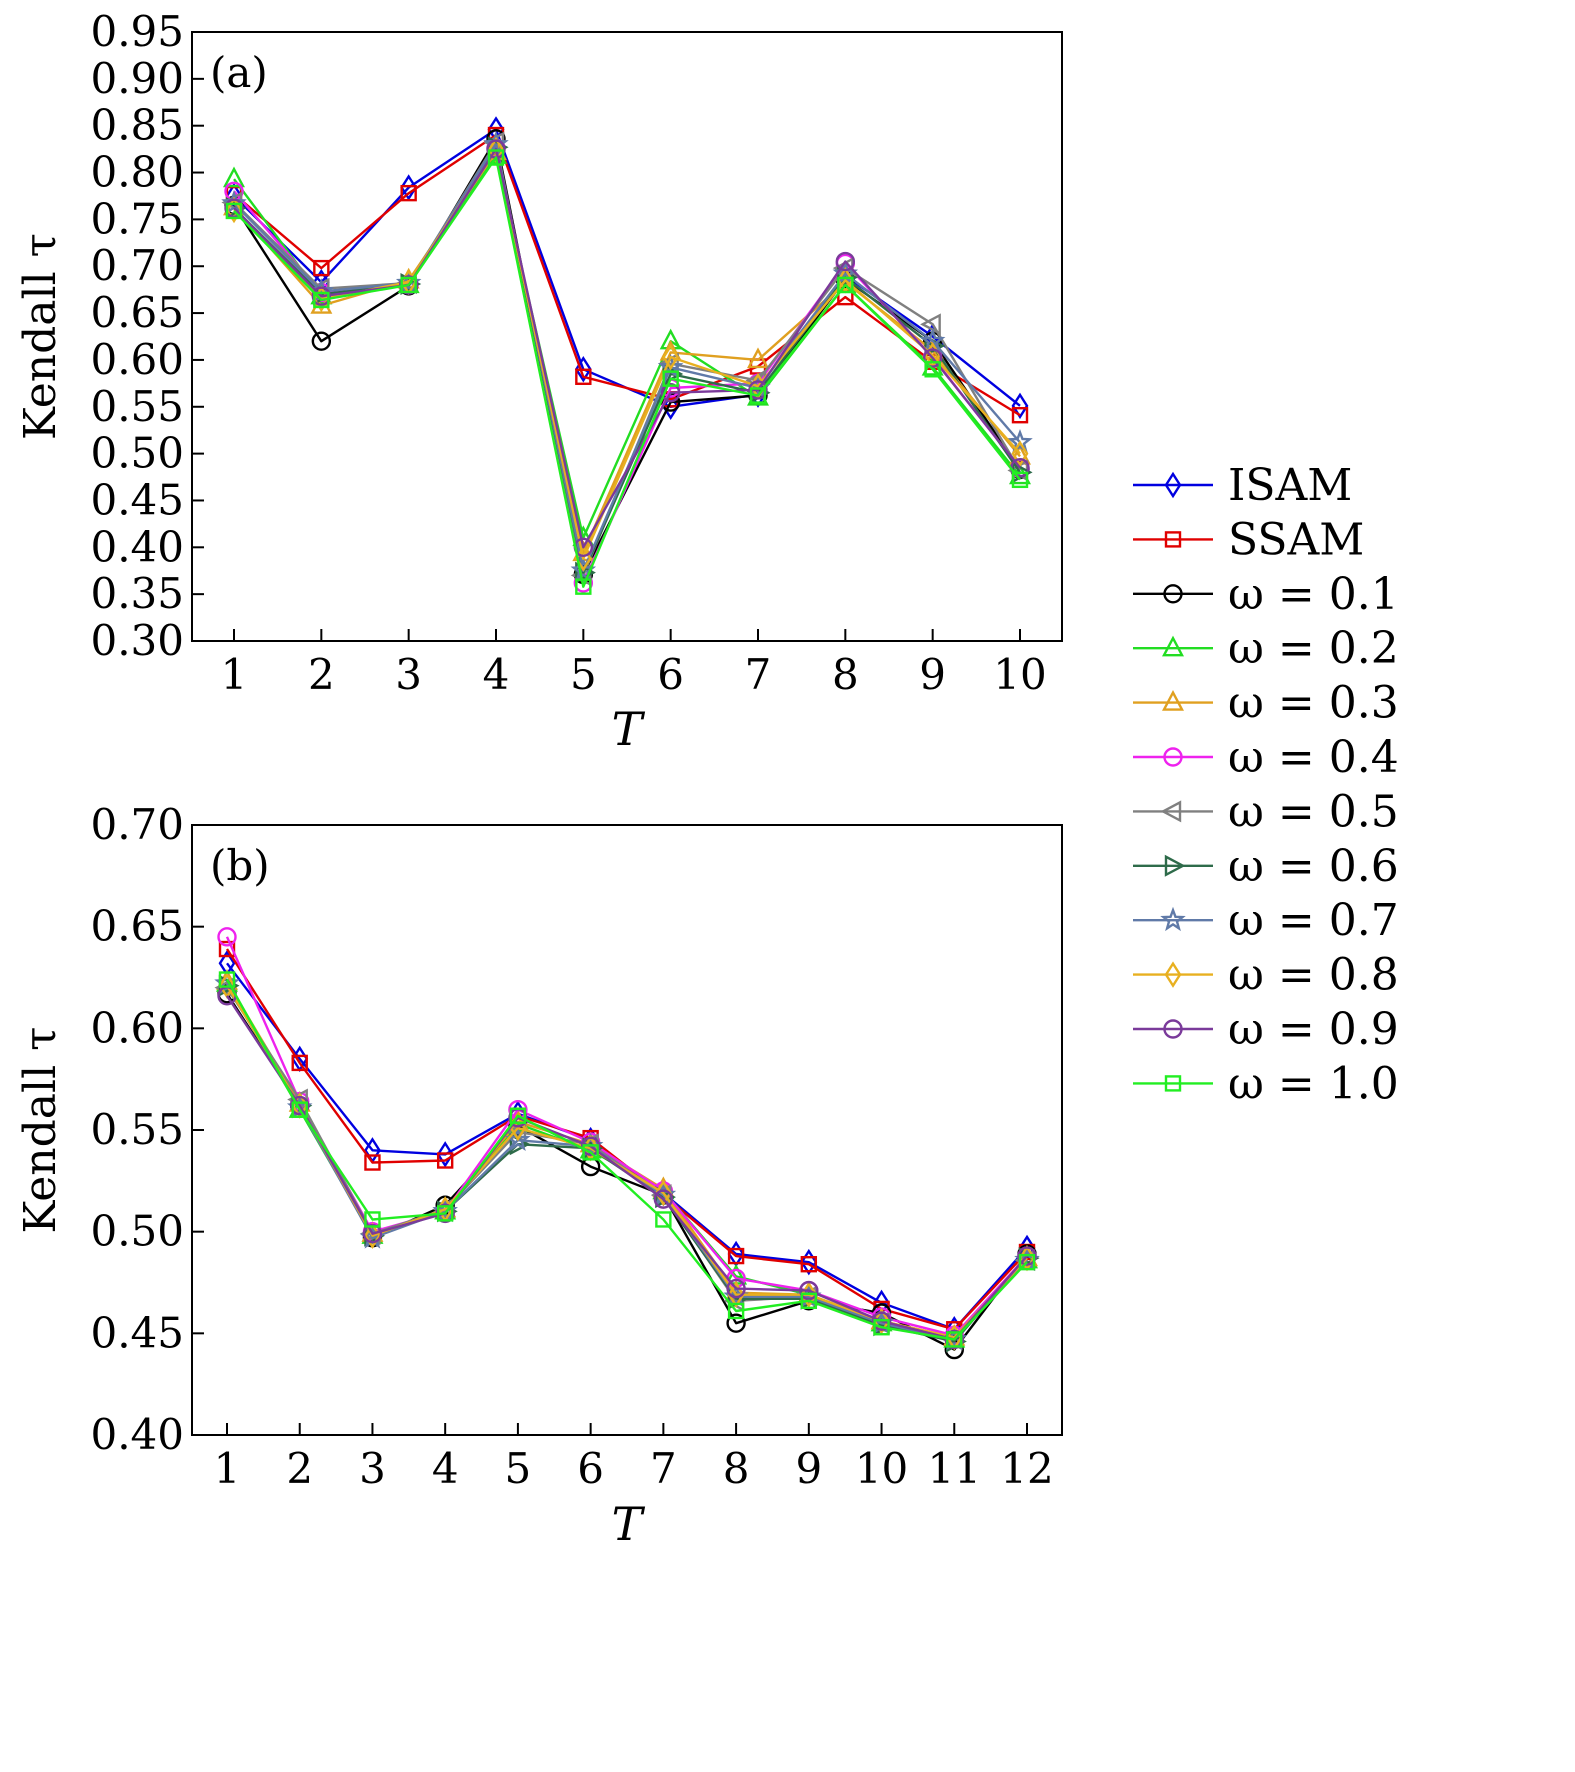 This screenshot has width=1575, height=1772. What do you see at coordinates (1313, 920) in the screenshot?
I see `legend-label: ω = 0.7` at bounding box center [1313, 920].